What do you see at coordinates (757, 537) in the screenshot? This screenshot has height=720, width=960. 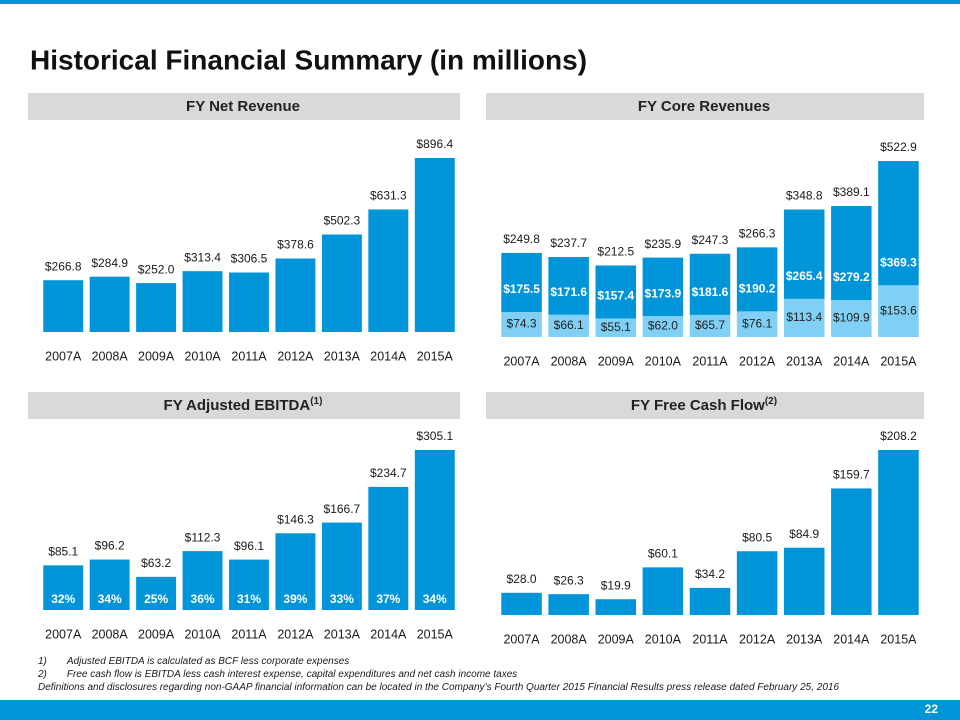 I see `value-label: $80.5` at bounding box center [757, 537].